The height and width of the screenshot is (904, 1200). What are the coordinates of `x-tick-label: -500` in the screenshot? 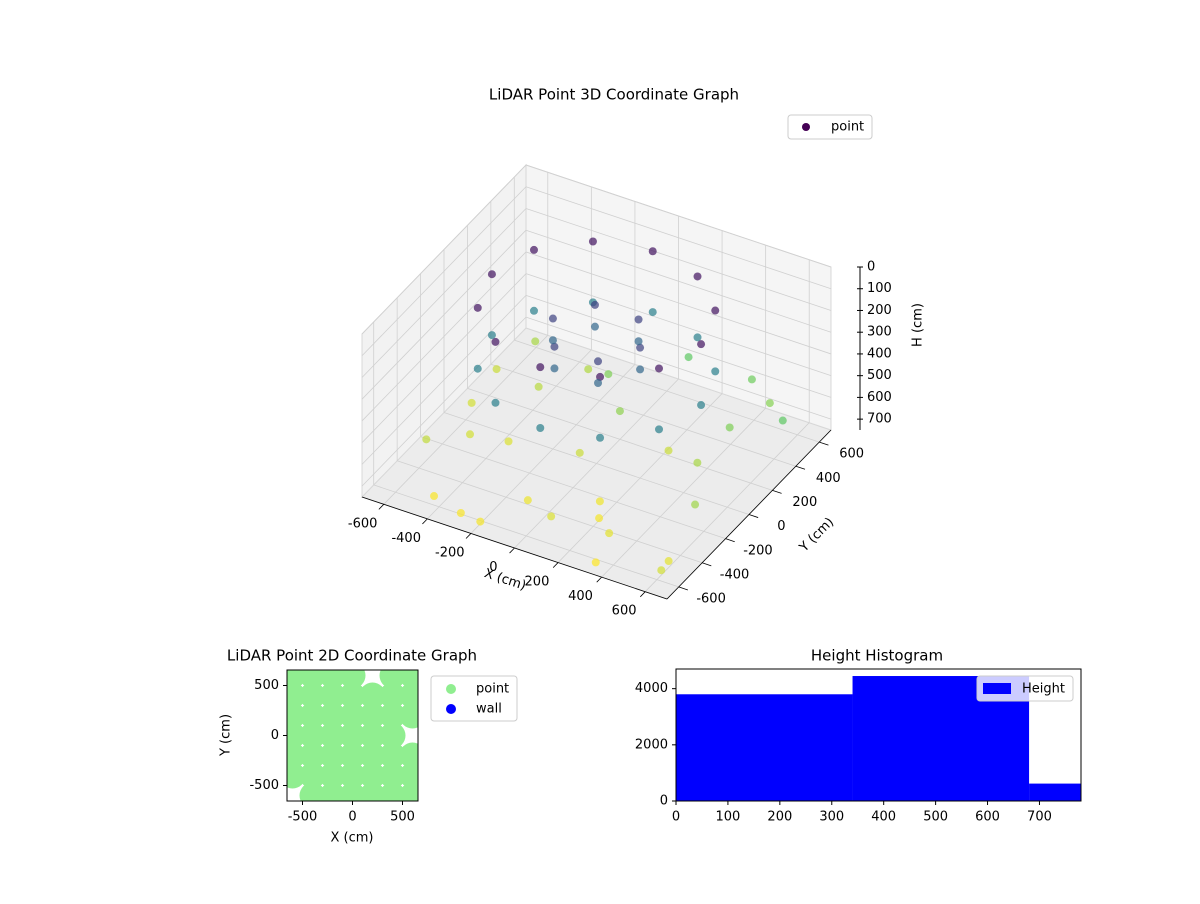 It's located at (303, 817).